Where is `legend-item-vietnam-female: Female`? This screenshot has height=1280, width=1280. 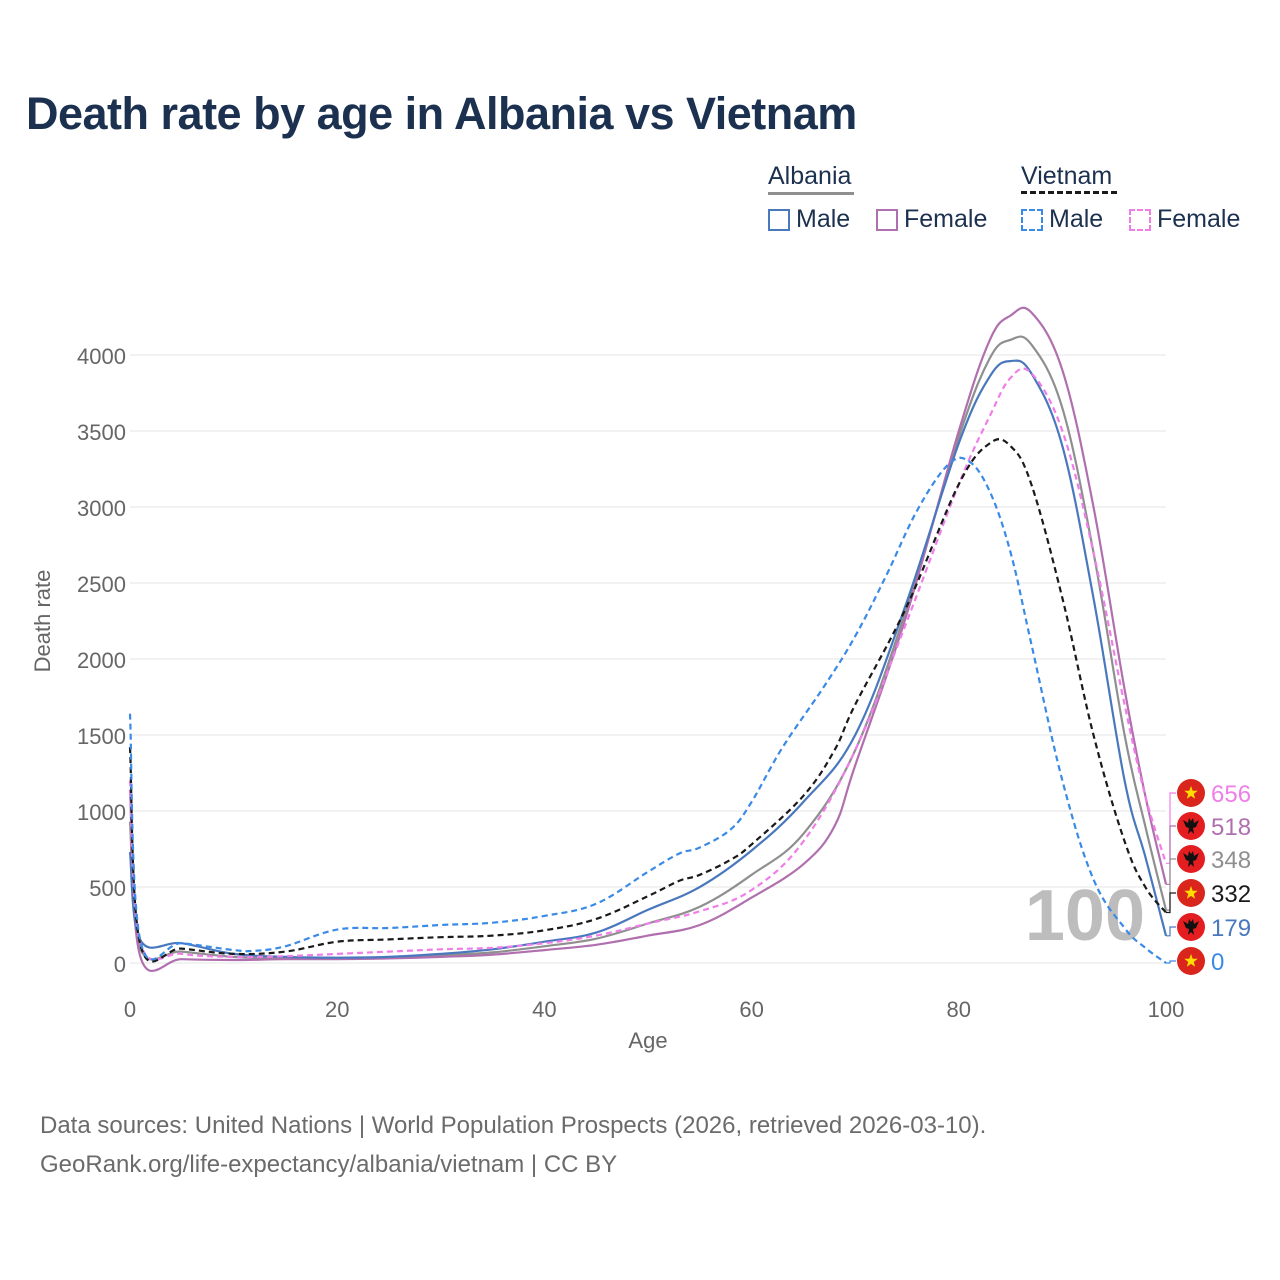
legend-item-vietnam-female: Female is located at coordinates (1184, 219).